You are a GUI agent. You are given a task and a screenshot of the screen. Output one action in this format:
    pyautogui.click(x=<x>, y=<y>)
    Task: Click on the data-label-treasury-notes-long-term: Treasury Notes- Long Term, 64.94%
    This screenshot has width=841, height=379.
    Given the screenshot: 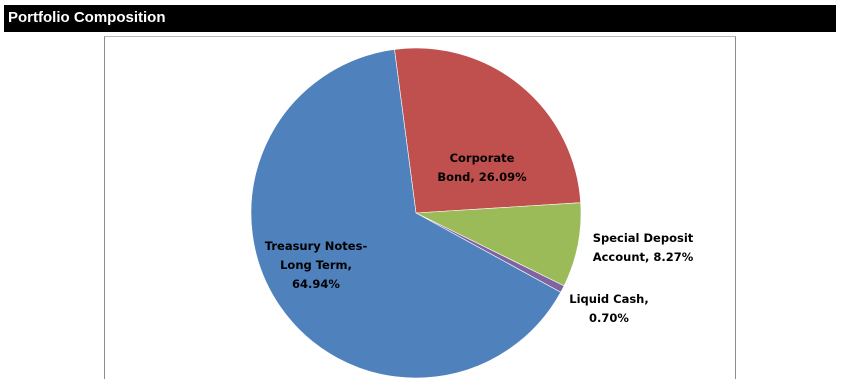 What is the action you would take?
    pyautogui.click(x=316, y=265)
    